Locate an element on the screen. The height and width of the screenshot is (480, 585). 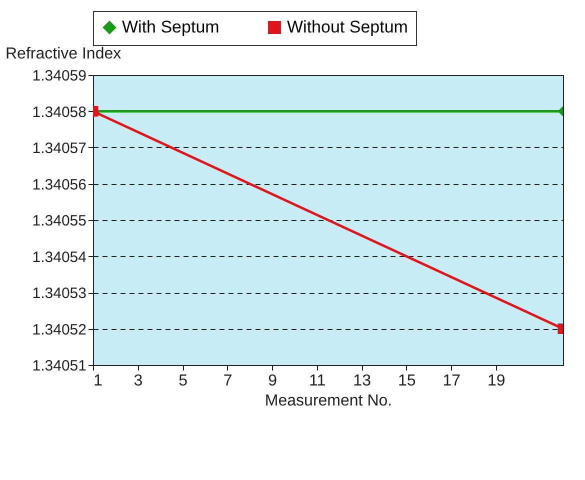
y-tick-label: 1.34055 is located at coordinates (59, 221).